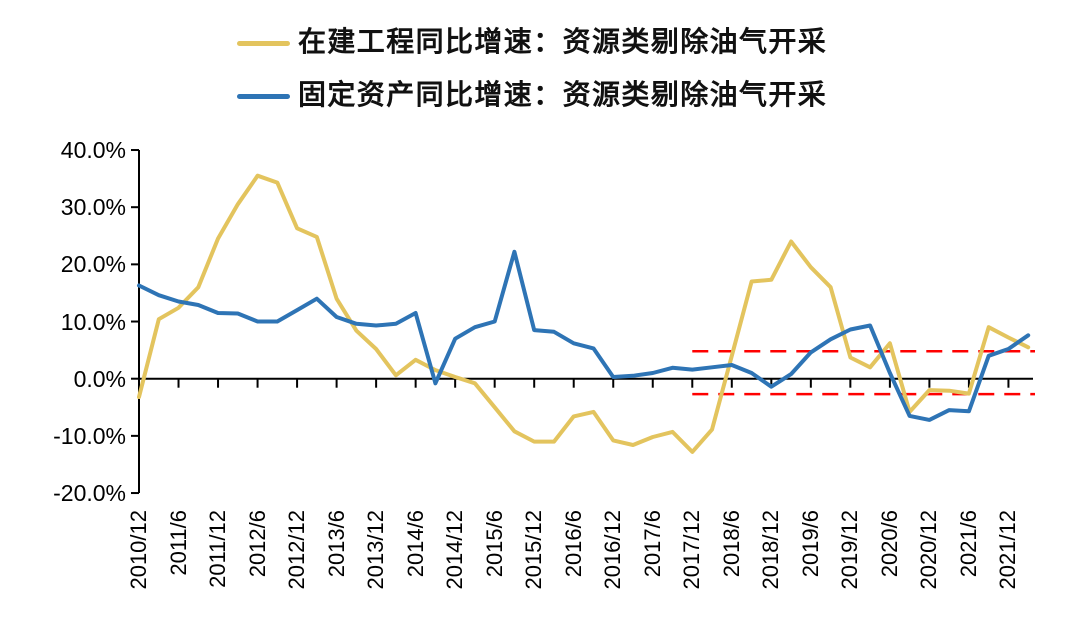 The height and width of the screenshot is (629, 1080). What do you see at coordinates (263, 96) in the screenshot?
I see `legend-line-swatch-blue` at bounding box center [263, 96].